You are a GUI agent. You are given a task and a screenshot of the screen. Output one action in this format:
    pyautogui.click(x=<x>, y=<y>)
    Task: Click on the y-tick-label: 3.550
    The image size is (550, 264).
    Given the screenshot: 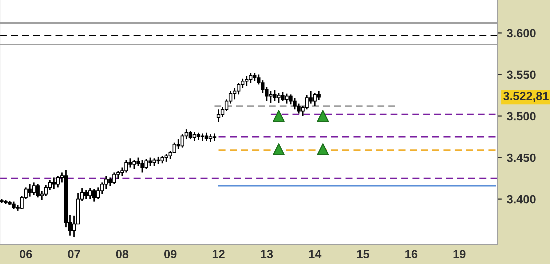 What is the action you would take?
    pyautogui.click(x=521, y=75)
    